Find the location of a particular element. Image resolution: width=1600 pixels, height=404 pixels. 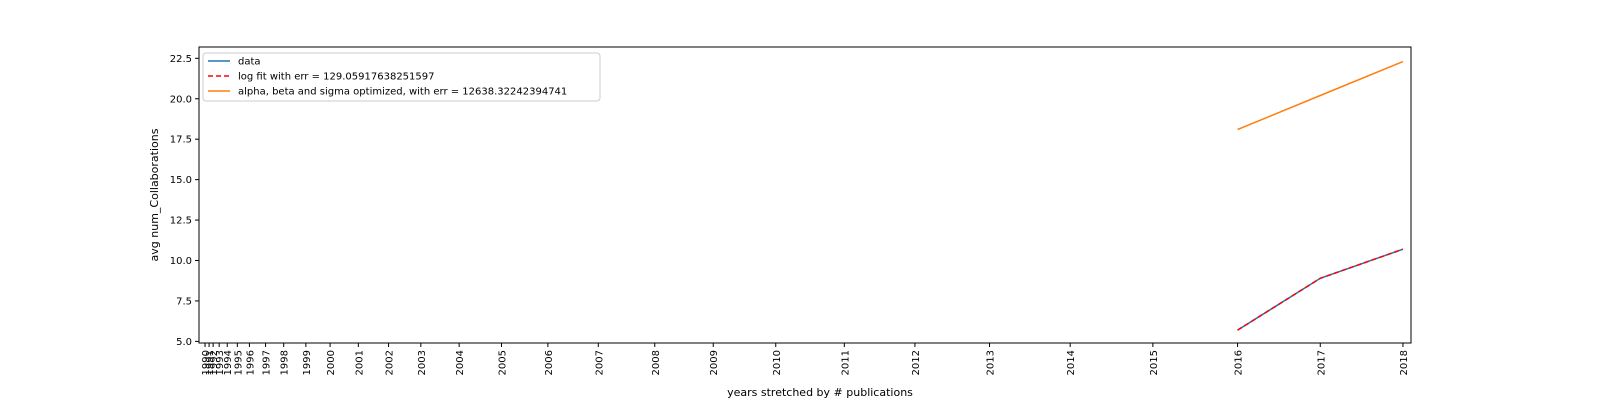

x-tick-label: 2018 is located at coordinates (1404, 362).